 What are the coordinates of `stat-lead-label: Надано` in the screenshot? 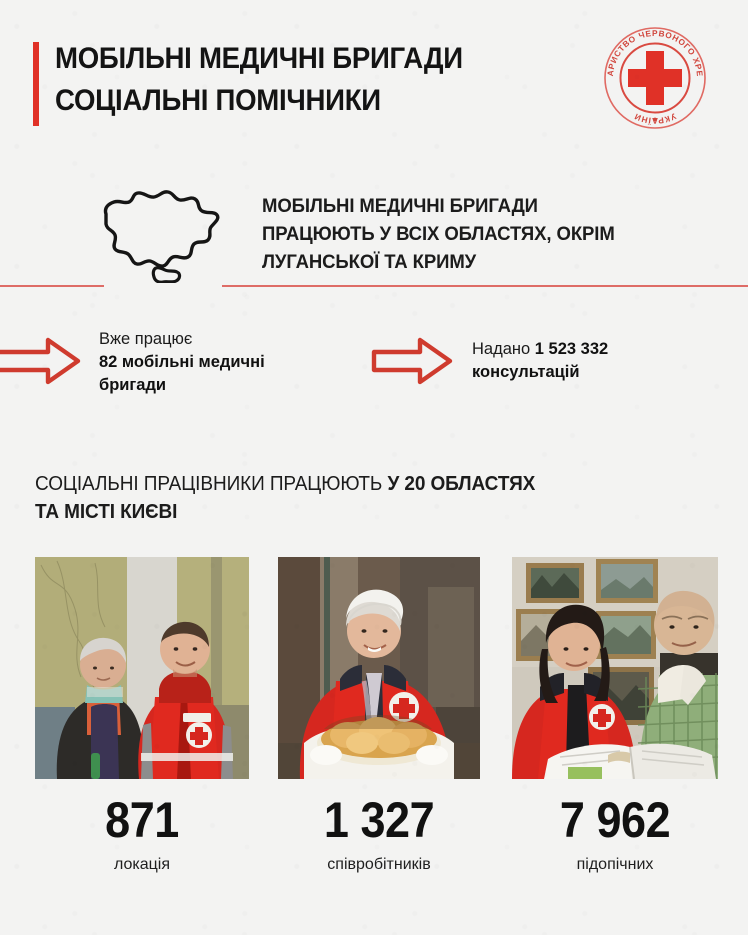 It's located at (503, 349).